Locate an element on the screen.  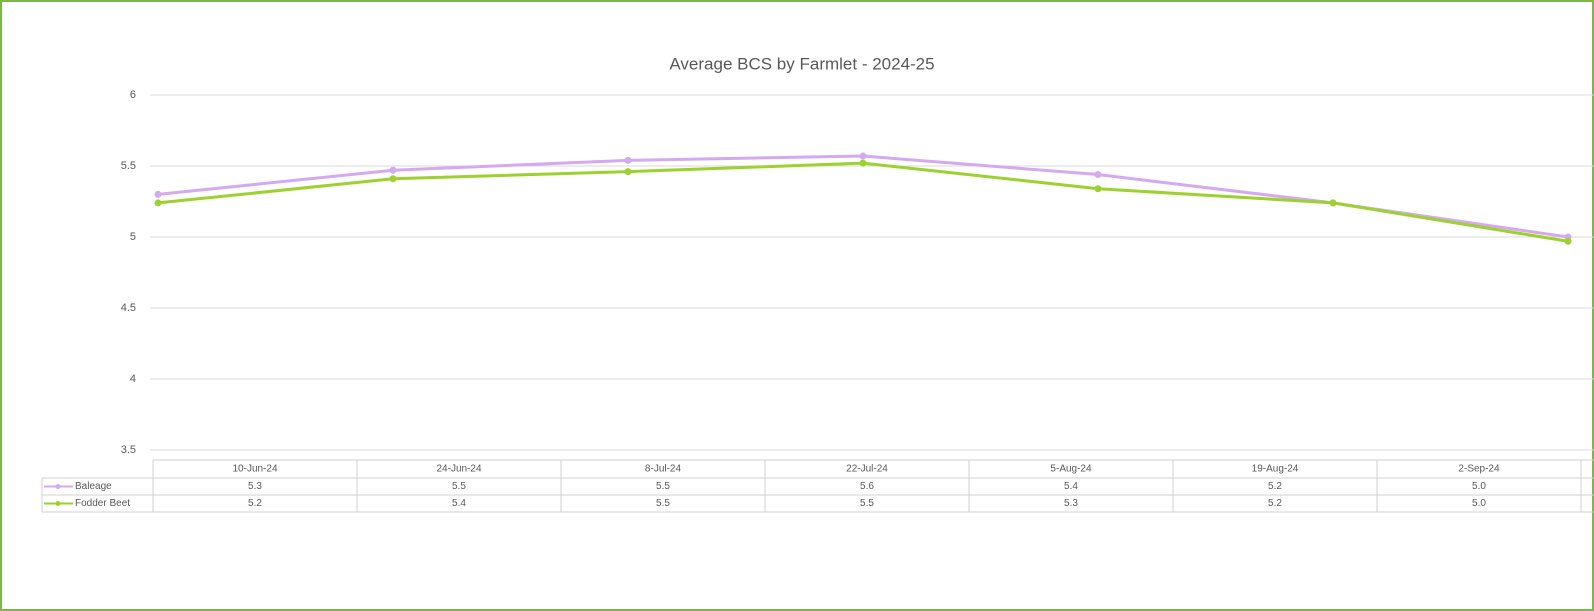
x-tick-label: 24-Jun-24 is located at coordinates (458, 469).